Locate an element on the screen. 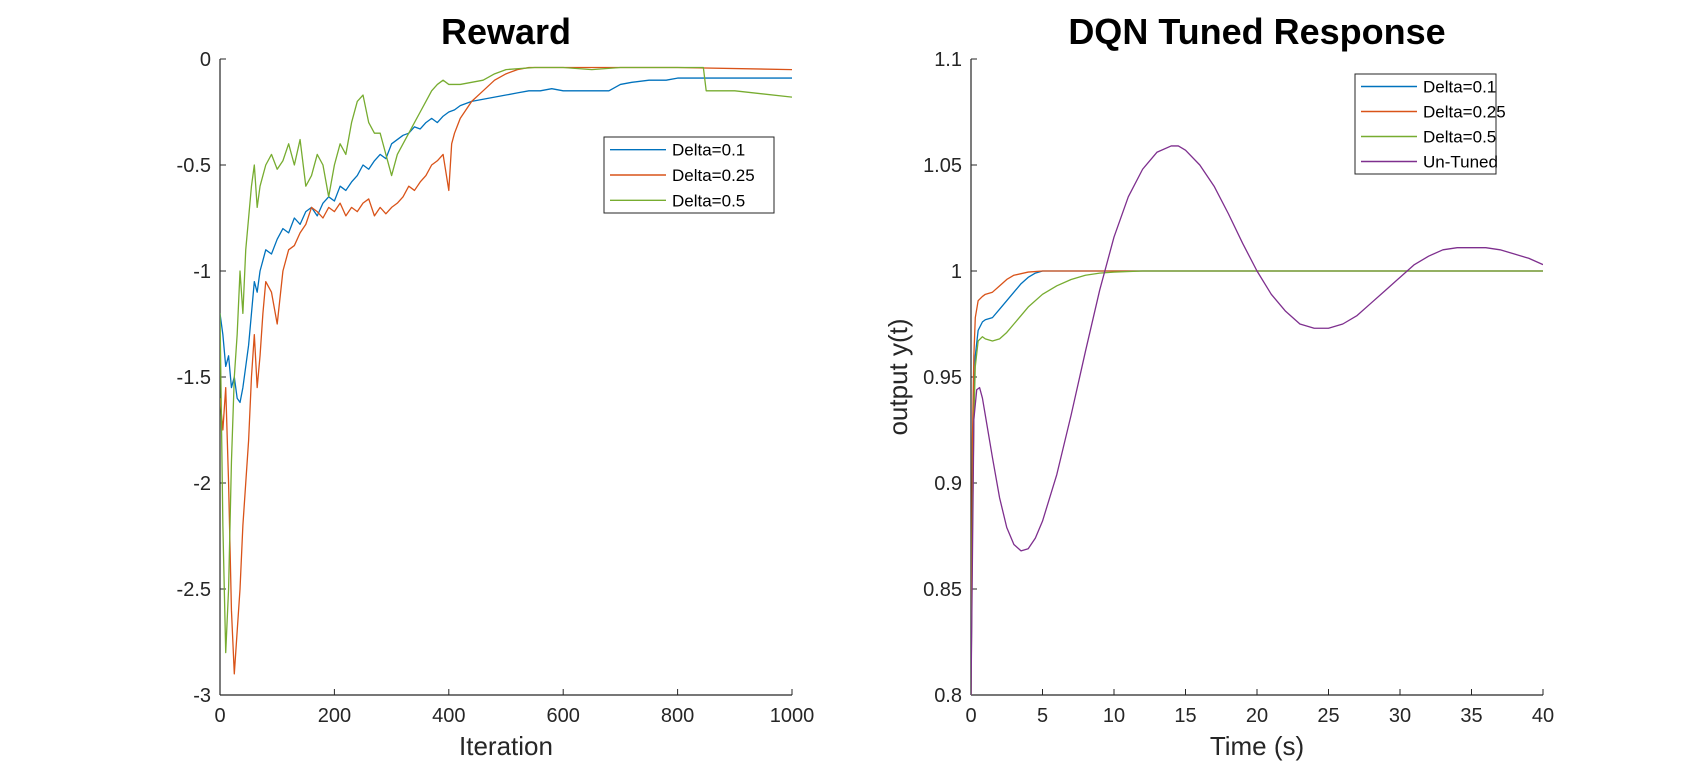  chart0-y-tick-label: -1 is located at coordinates (202, 272).